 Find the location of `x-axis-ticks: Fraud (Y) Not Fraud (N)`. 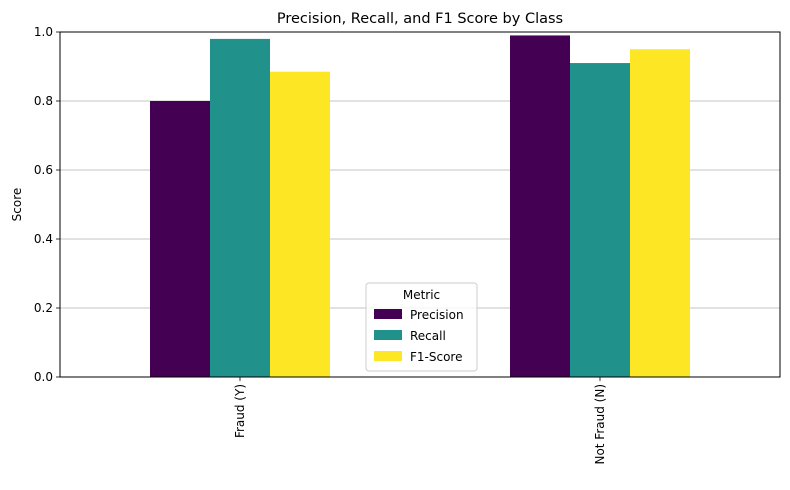

x-axis-ticks: Fraud (Y) Not Fraud (N) is located at coordinates (420, 421).